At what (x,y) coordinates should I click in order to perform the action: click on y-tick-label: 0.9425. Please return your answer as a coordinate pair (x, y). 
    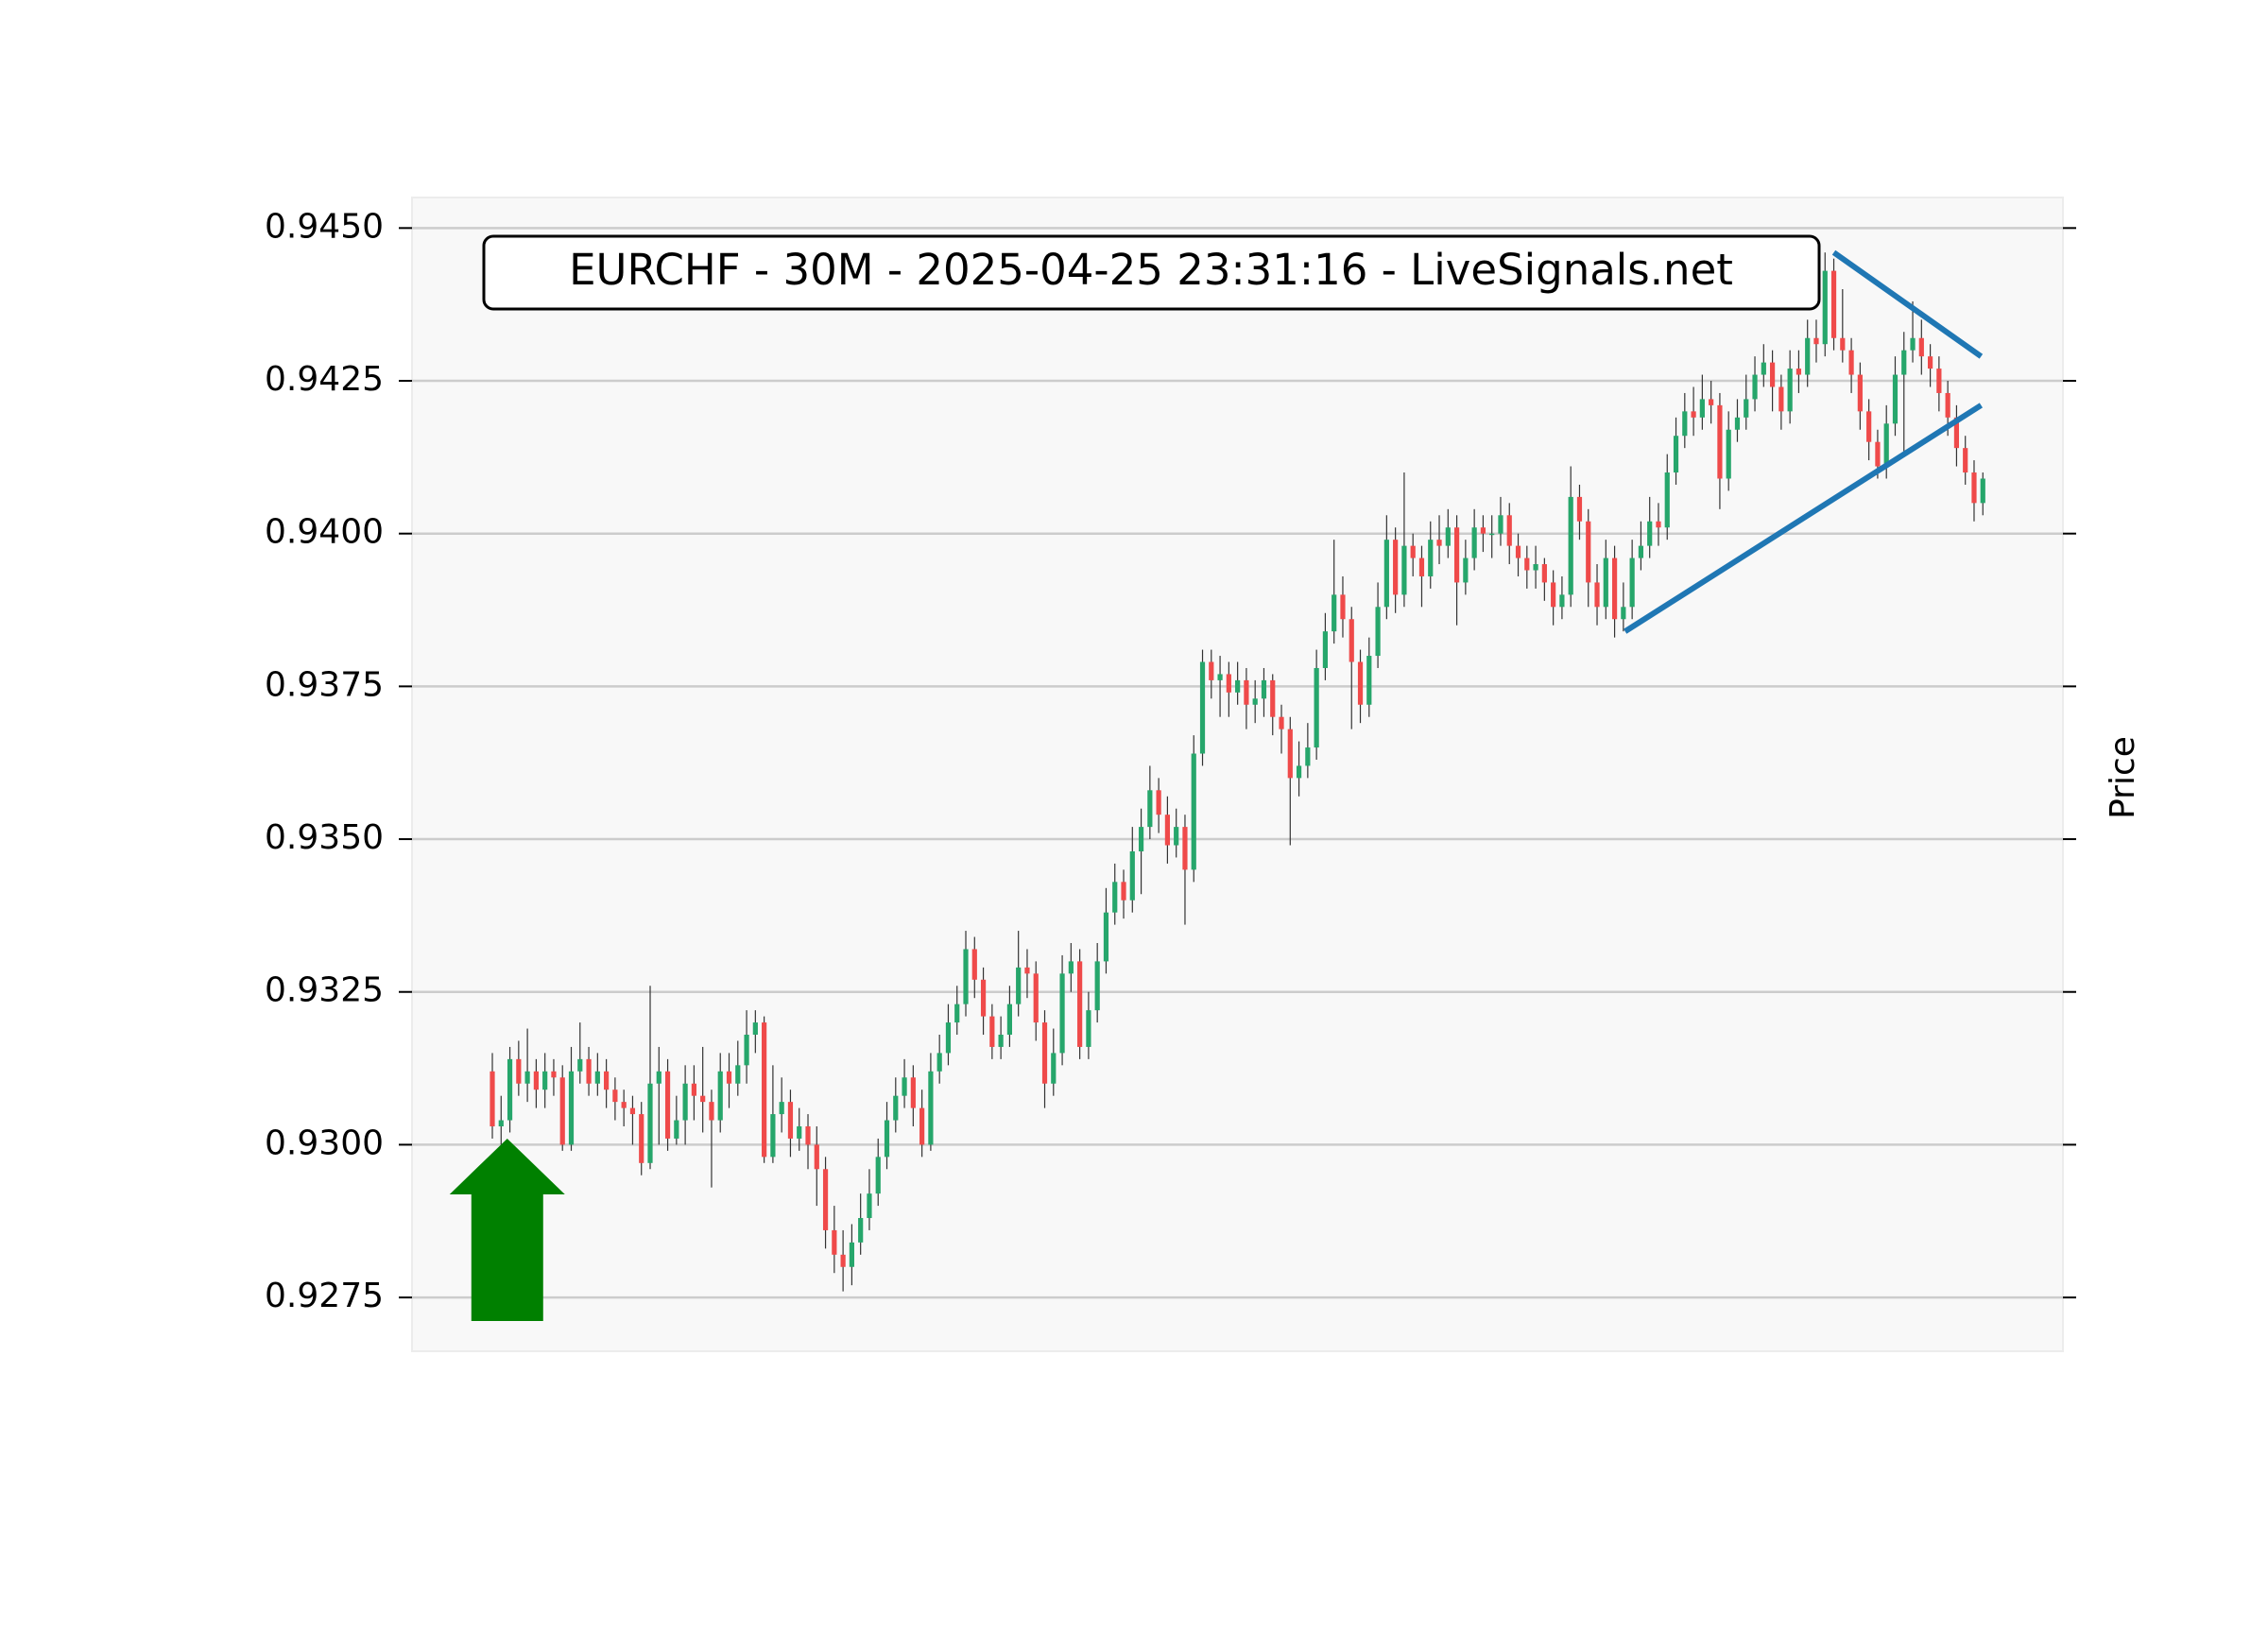
    Looking at the image, I should click on (324, 380).